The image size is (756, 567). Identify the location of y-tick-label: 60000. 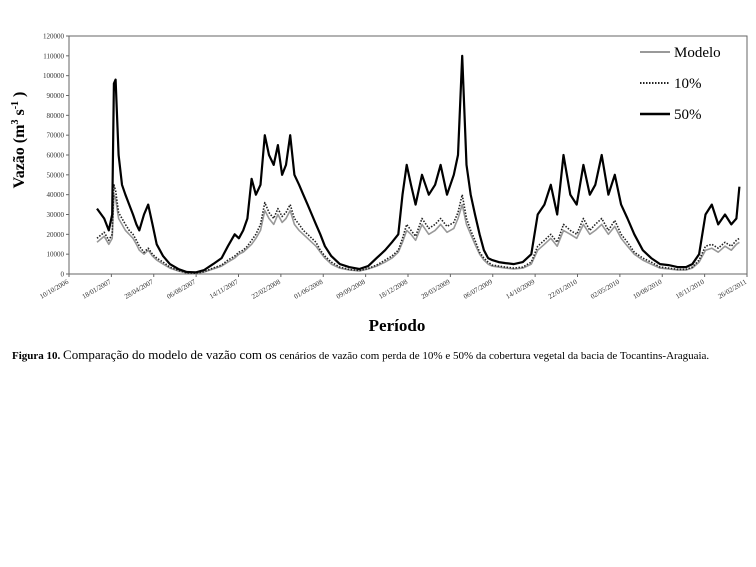
(56, 156).